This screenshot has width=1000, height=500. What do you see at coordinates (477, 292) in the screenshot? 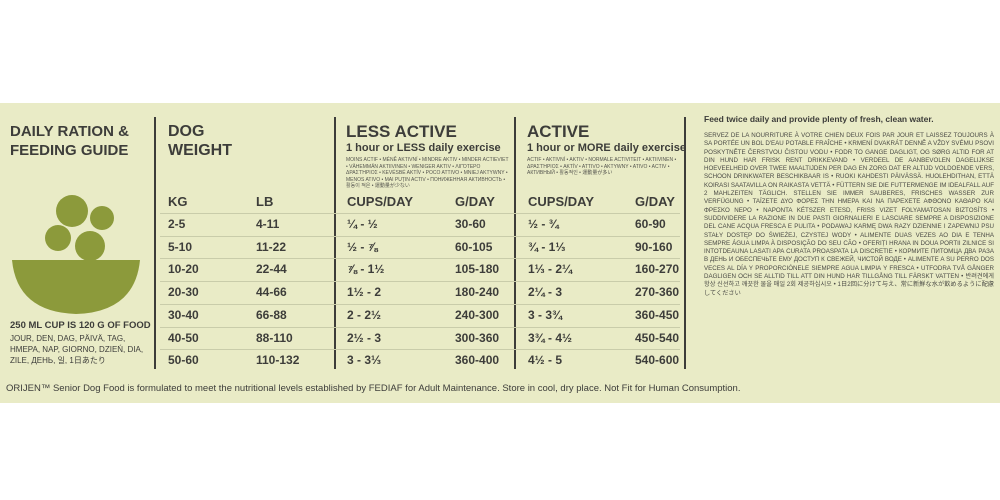
I see `table-cell: 180-240` at bounding box center [477, 292].